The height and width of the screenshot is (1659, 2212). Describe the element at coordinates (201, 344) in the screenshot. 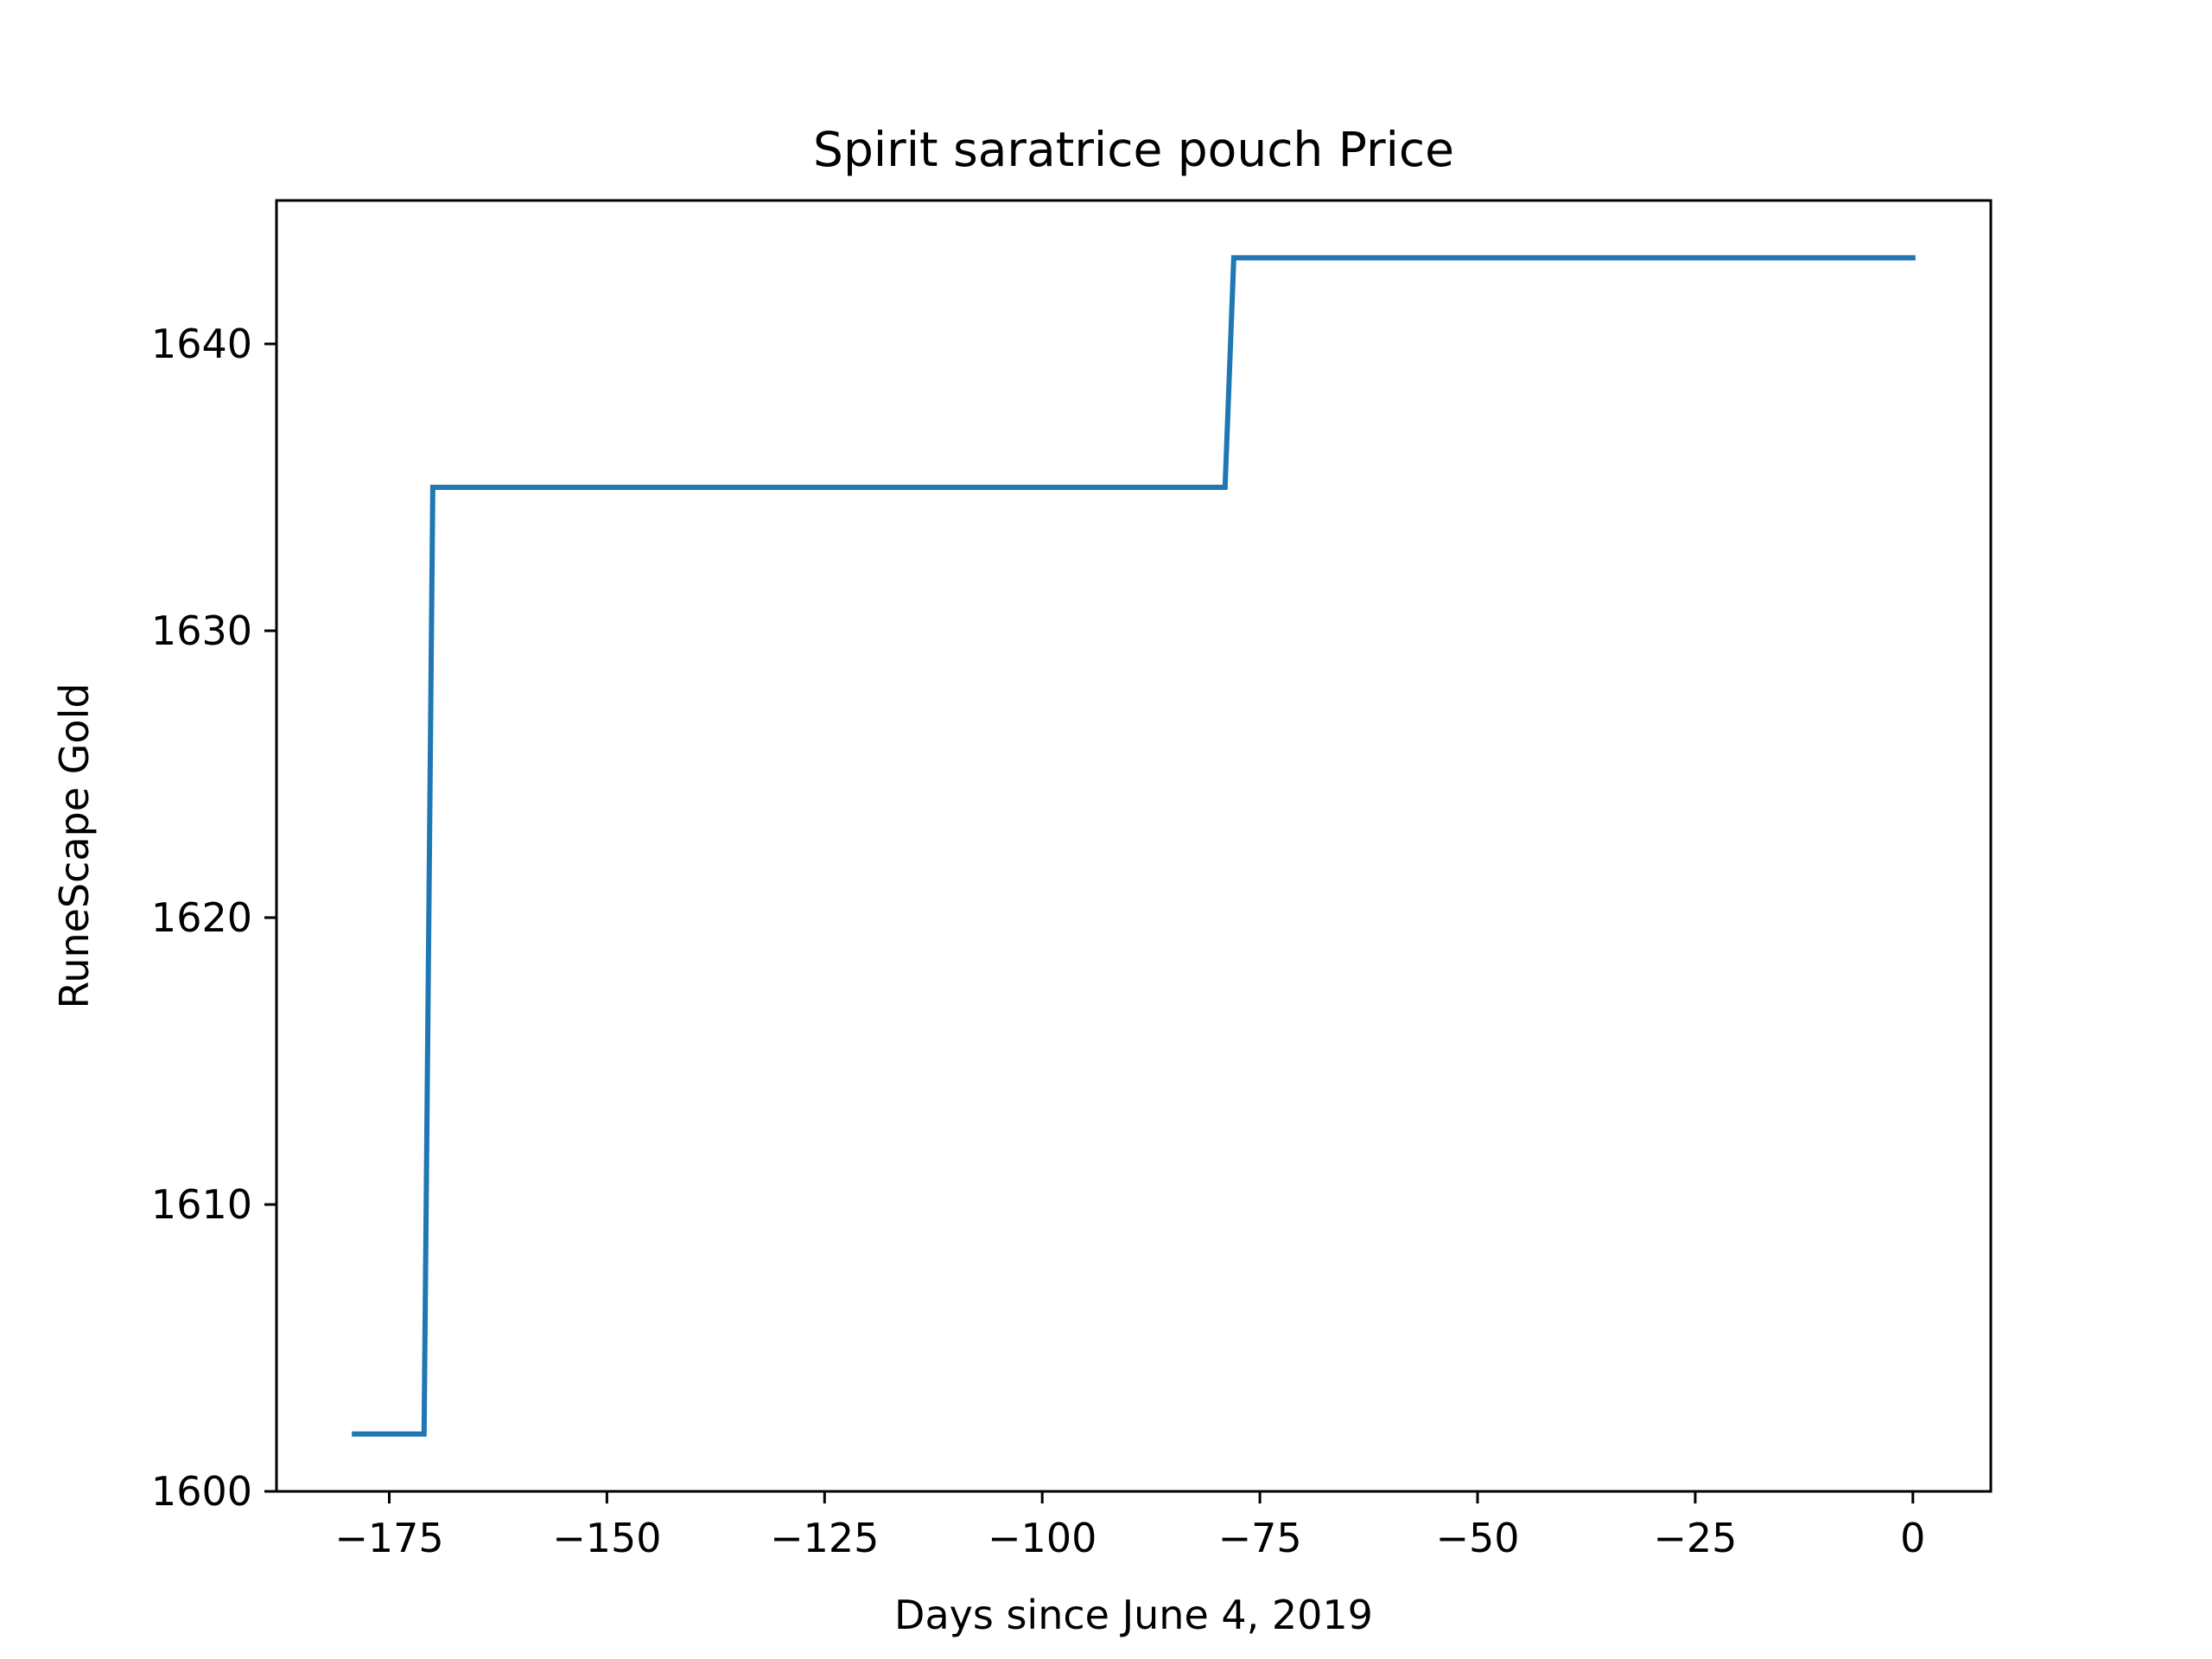

I see `y-tick-label: 1640` at that location.